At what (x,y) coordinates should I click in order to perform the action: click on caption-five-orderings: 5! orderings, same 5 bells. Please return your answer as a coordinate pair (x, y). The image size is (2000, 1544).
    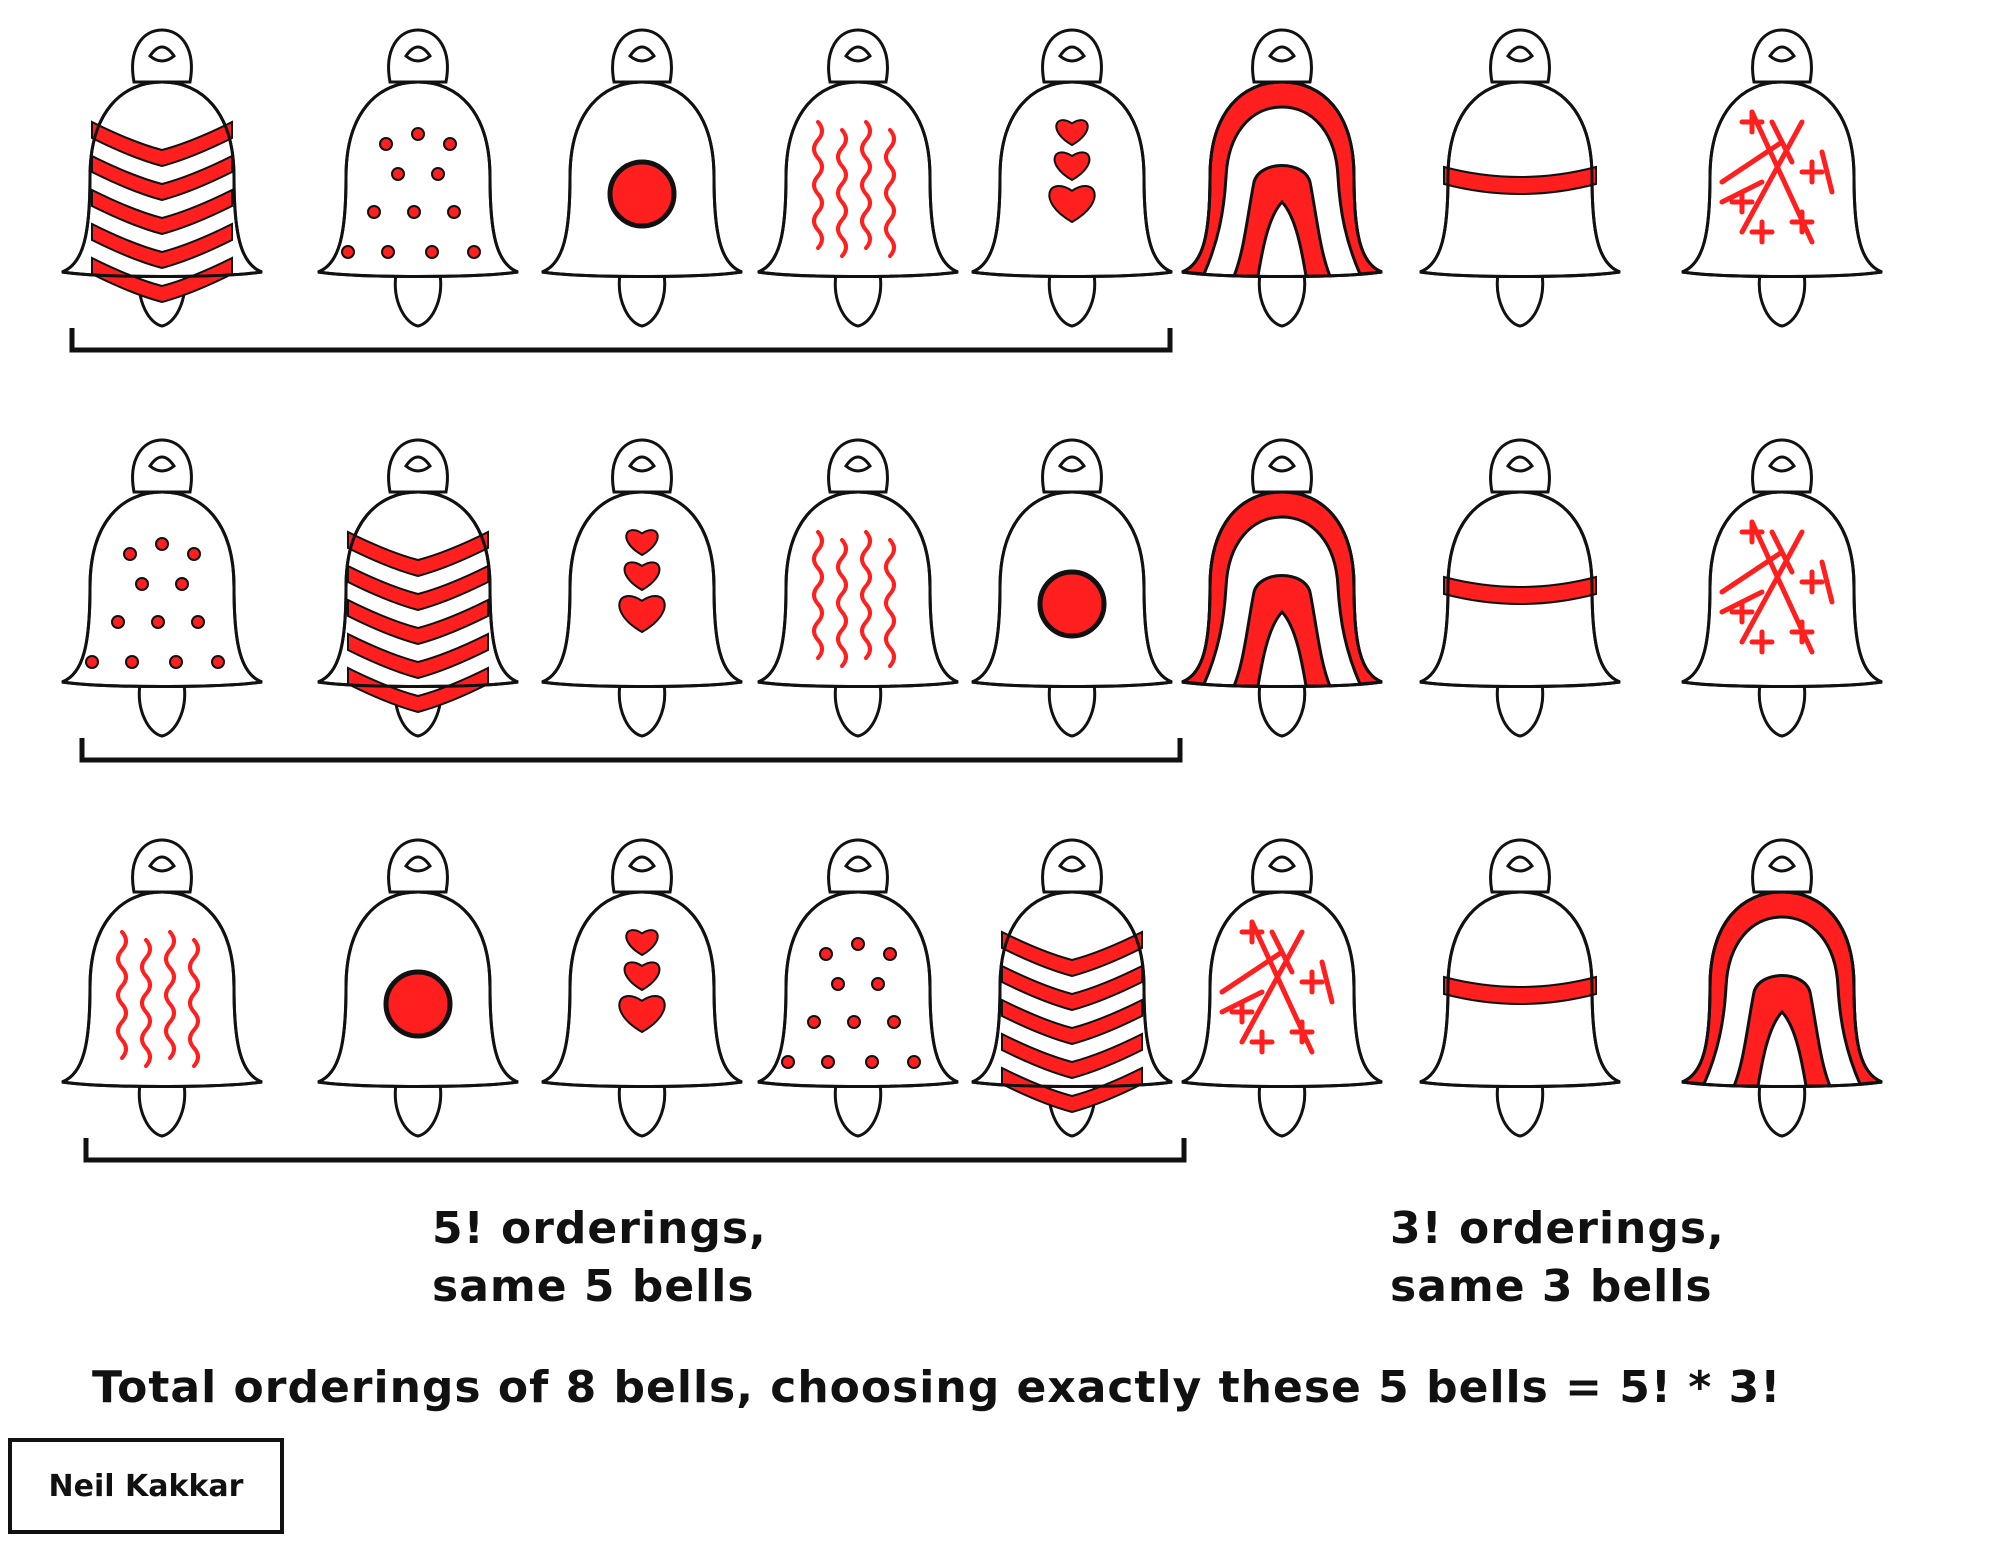
    Looking at the image, I should click on (599, 1258).